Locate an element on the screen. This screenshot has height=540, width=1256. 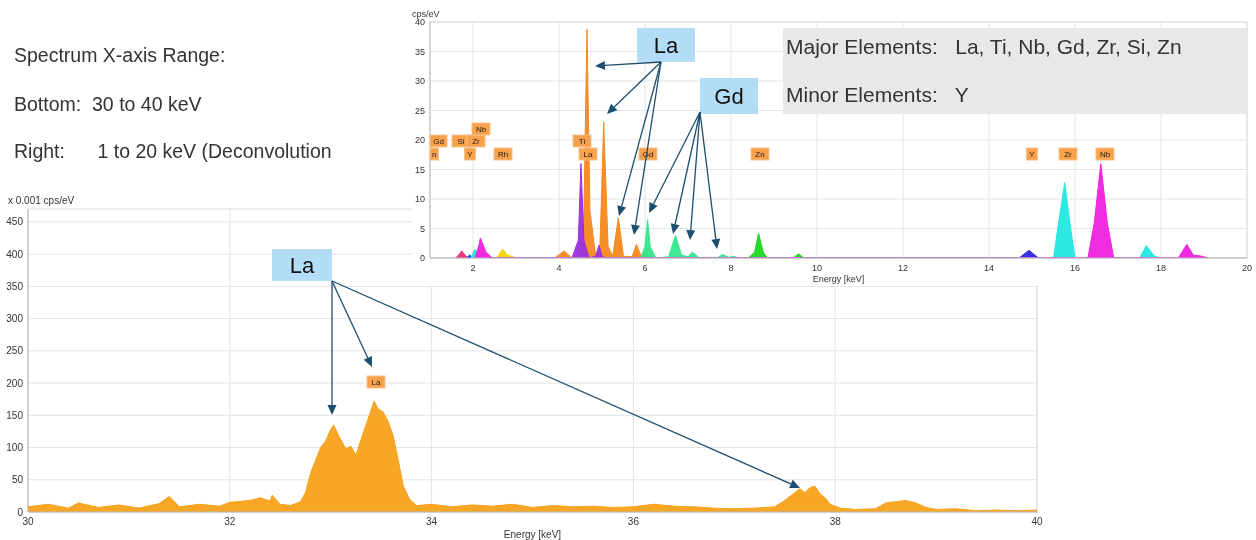
x-tick-label: 40 is located at coordinates (1037, 521).